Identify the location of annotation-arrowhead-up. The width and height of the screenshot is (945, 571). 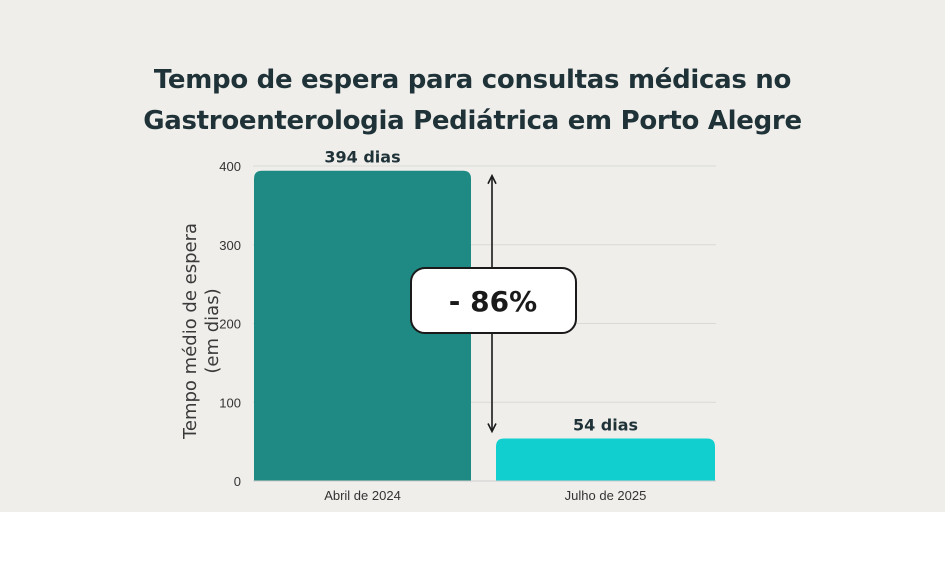
(492, 179).